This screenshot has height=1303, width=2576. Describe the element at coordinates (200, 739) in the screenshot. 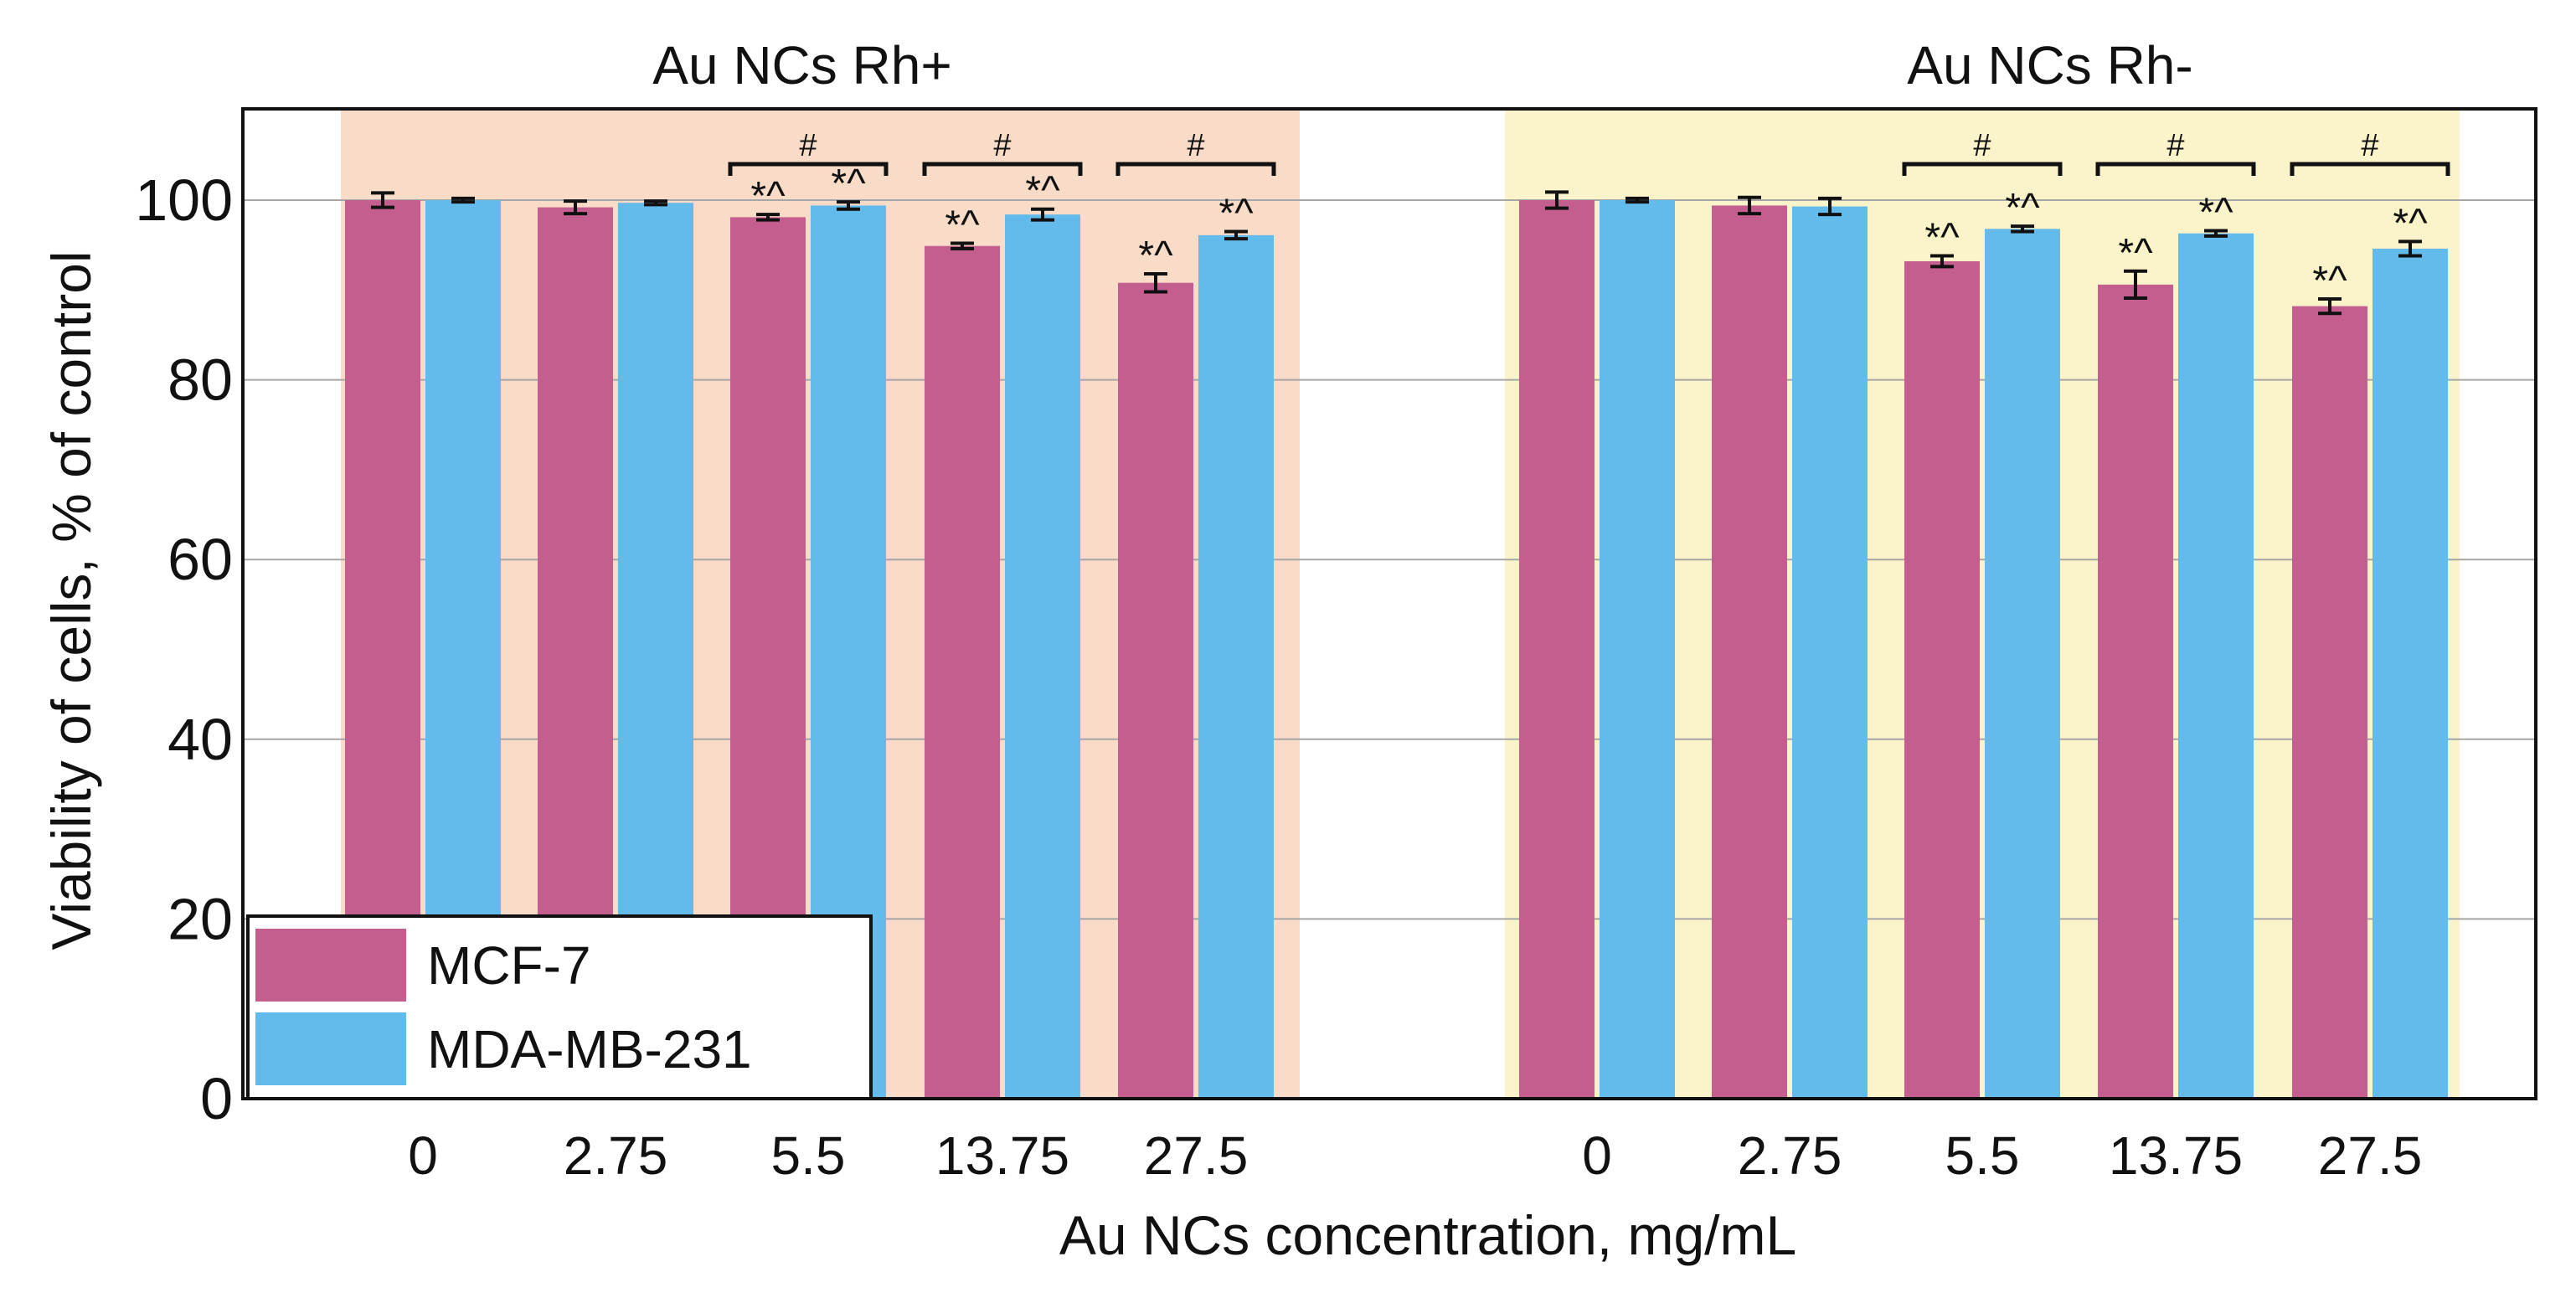

I see `y-tick-label: 40` at that location.